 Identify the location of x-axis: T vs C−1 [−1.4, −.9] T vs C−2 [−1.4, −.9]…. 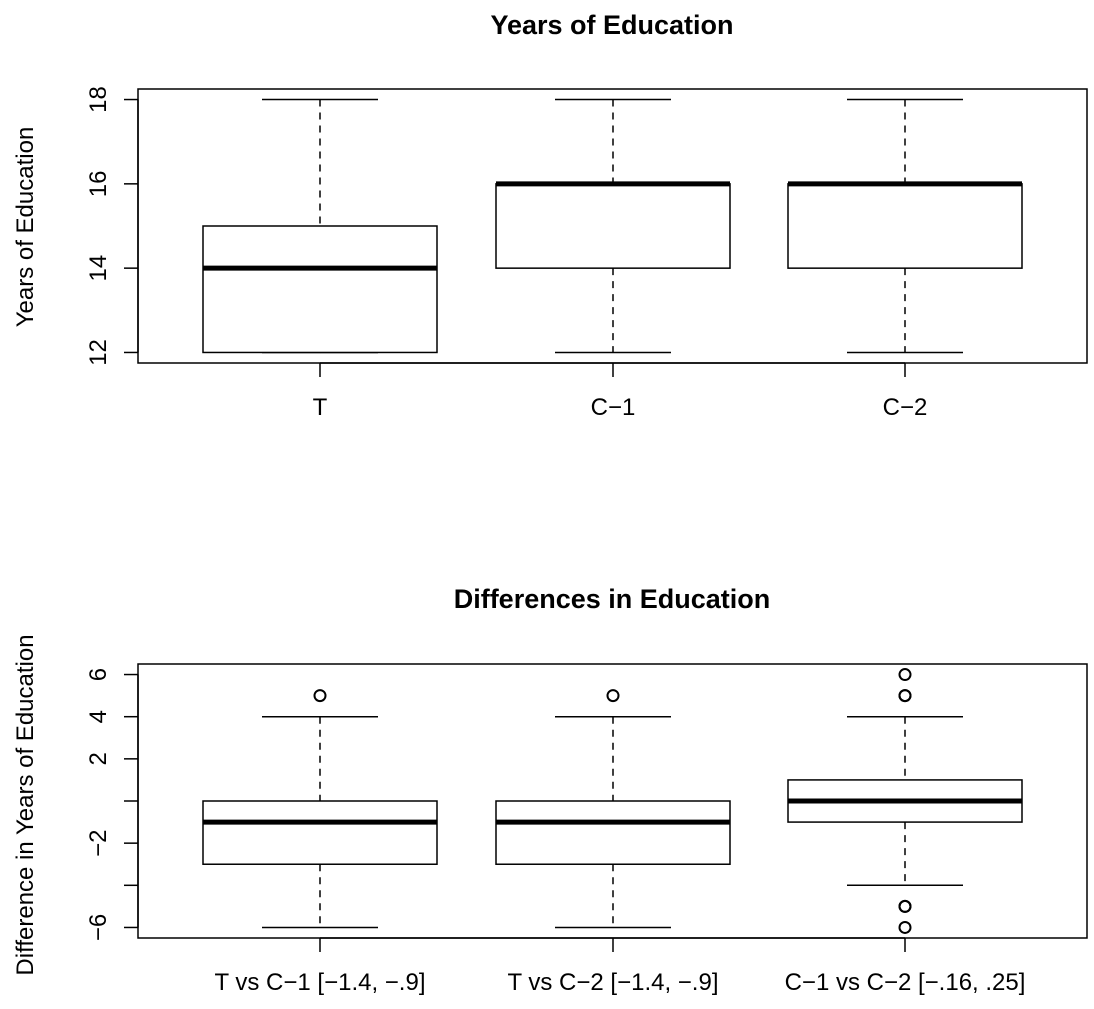
(620, 966).